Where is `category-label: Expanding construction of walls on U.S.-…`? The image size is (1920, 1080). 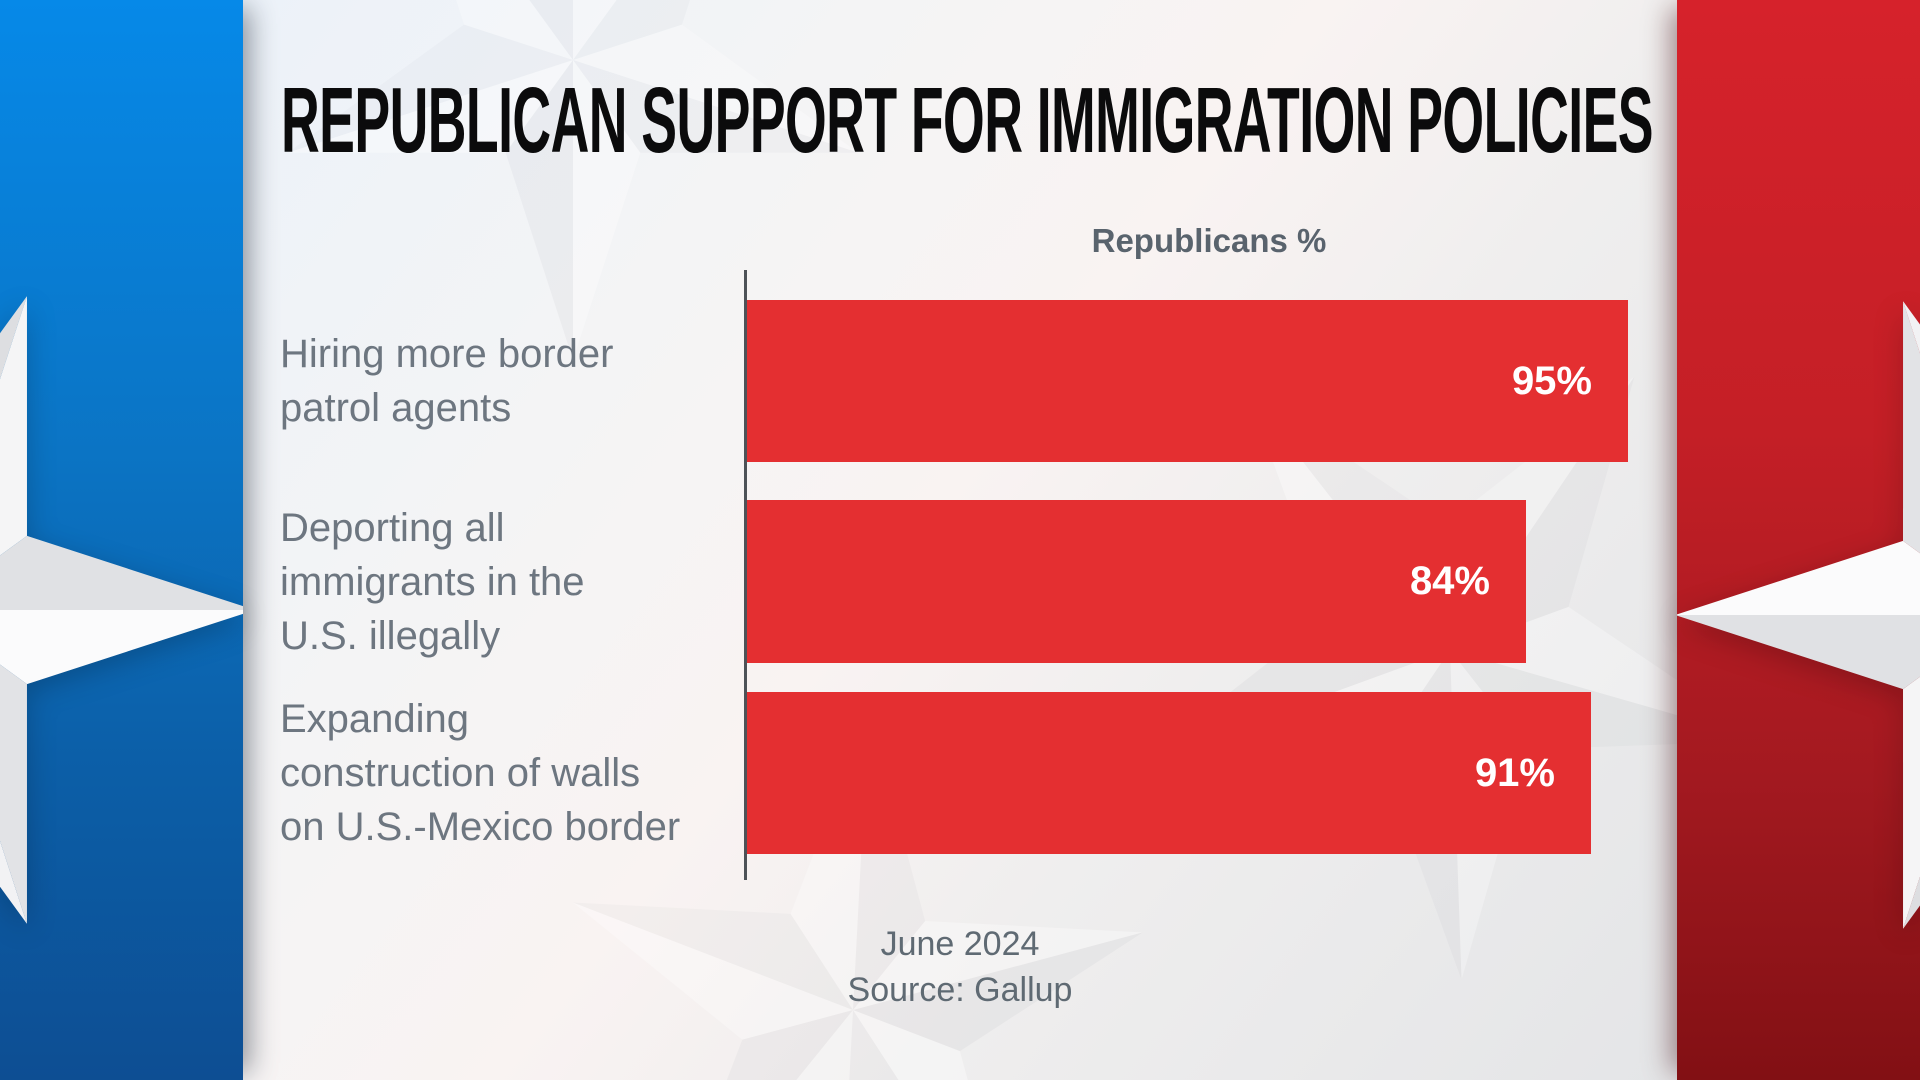
category-label: Expanding construction of walls on U.S.-… is located at coordinates (480, 773).